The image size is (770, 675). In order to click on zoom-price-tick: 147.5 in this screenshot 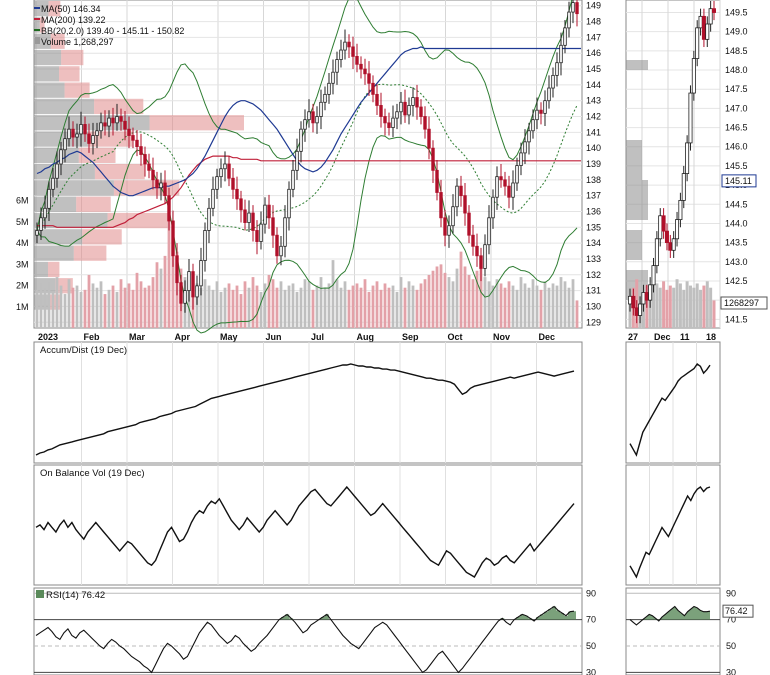, I will do `click(736, 89)`.